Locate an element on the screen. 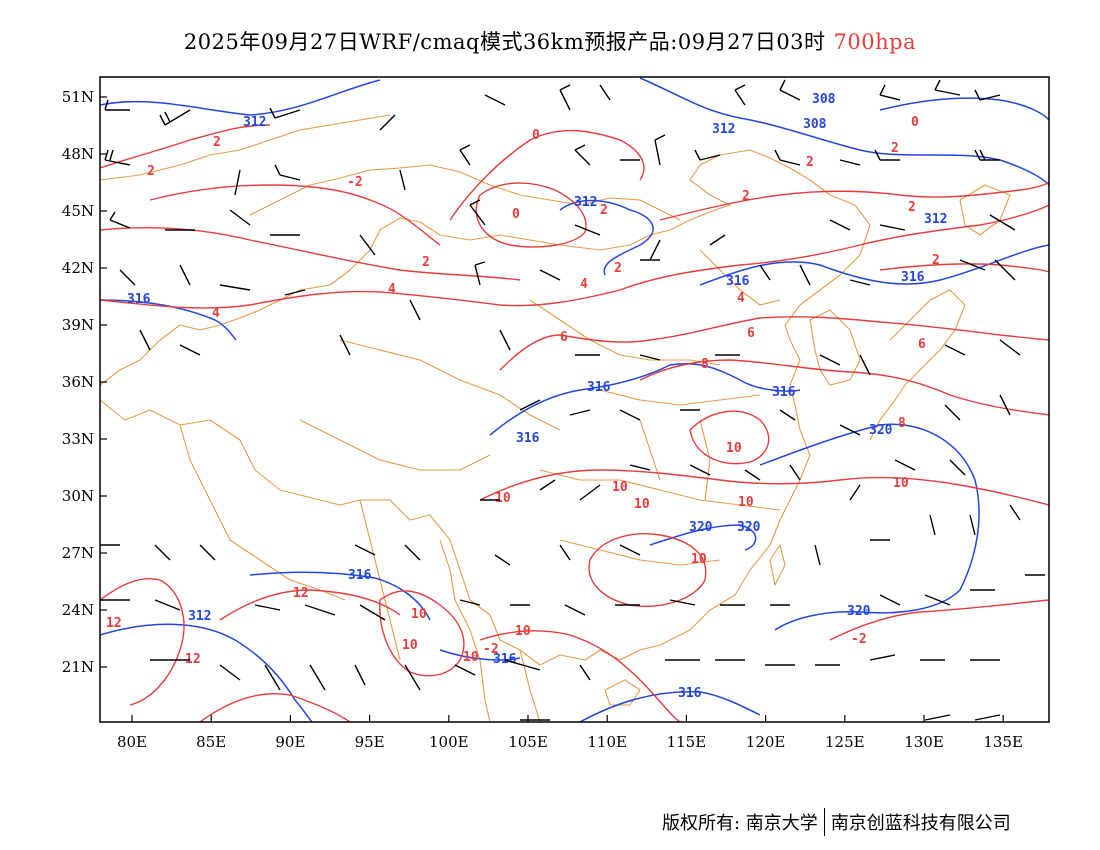  height-contour-320-east is located at coordinates (869, 527).